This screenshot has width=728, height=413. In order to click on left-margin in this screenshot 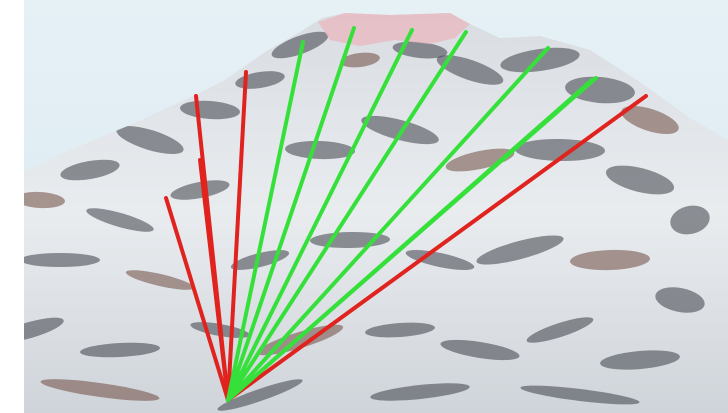, I will do `click(12, 206)`.